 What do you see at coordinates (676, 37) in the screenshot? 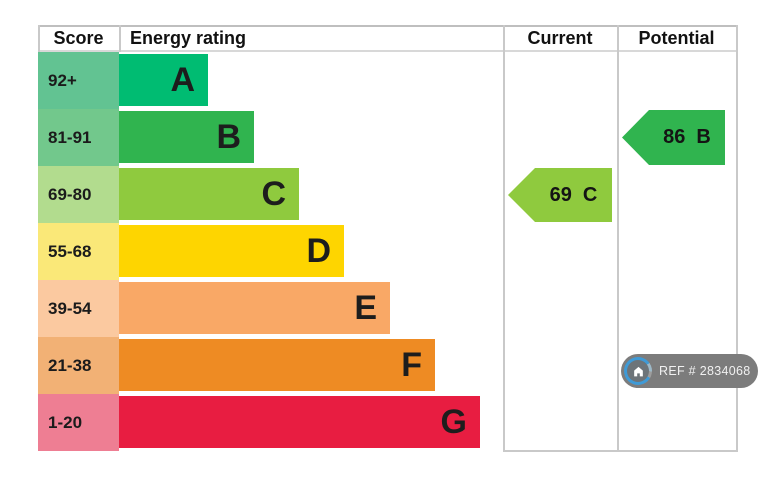
I see `header-potential: Potential` at bounding box center [676, 37].